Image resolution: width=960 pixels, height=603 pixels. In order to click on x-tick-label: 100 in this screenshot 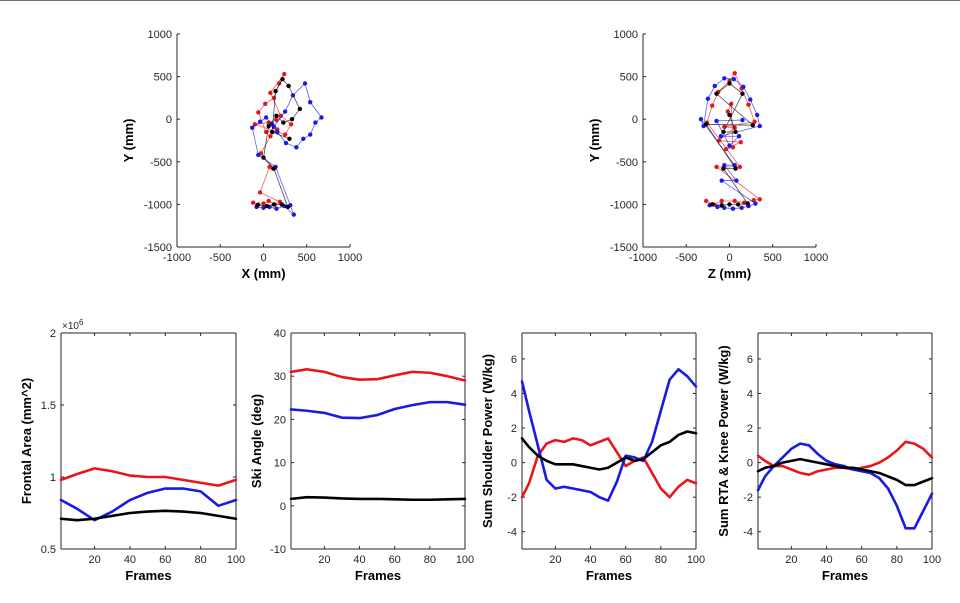, I will do `click(465, 560)`.